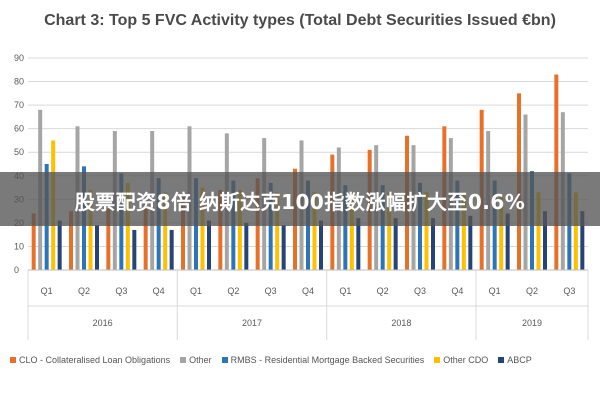 Image resolution: width=600 pixels, height=400 pixels. I want to click on legend-item: CLO - Collateralised Loan Obligations, so click(90, 360).